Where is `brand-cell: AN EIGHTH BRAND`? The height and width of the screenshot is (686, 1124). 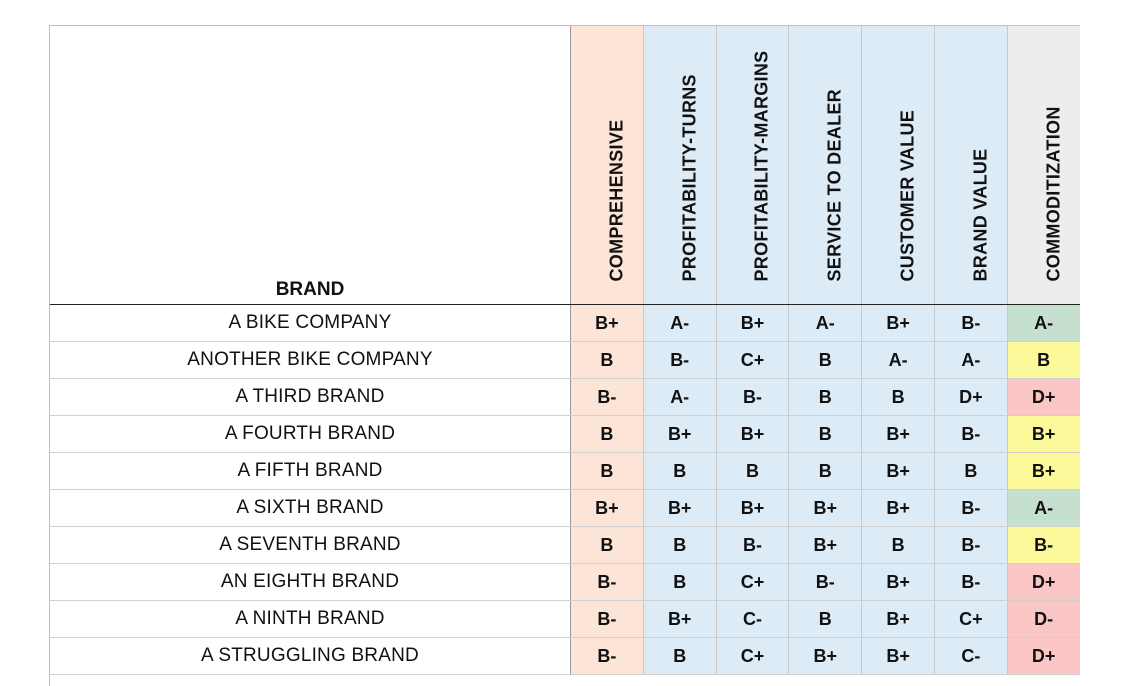
brand-cell: AN EIGHTH BRAND is located at coordinates (310, 581).